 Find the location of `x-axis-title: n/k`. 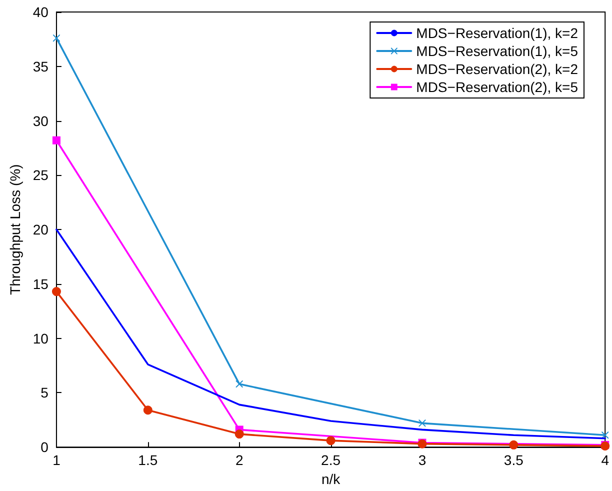

x-axis-title: n/k is located at coordinates (331, 479).